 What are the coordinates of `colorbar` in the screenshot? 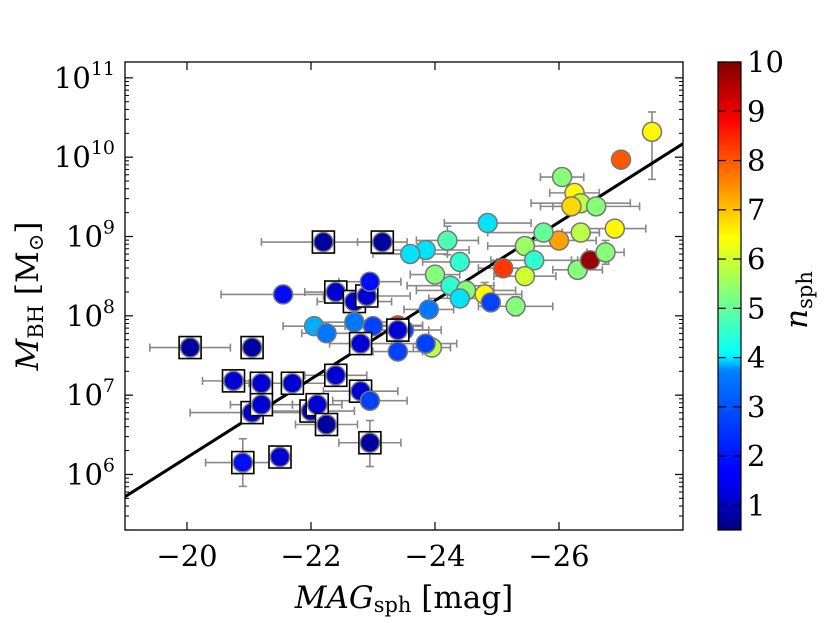 It's located at (729, 296).